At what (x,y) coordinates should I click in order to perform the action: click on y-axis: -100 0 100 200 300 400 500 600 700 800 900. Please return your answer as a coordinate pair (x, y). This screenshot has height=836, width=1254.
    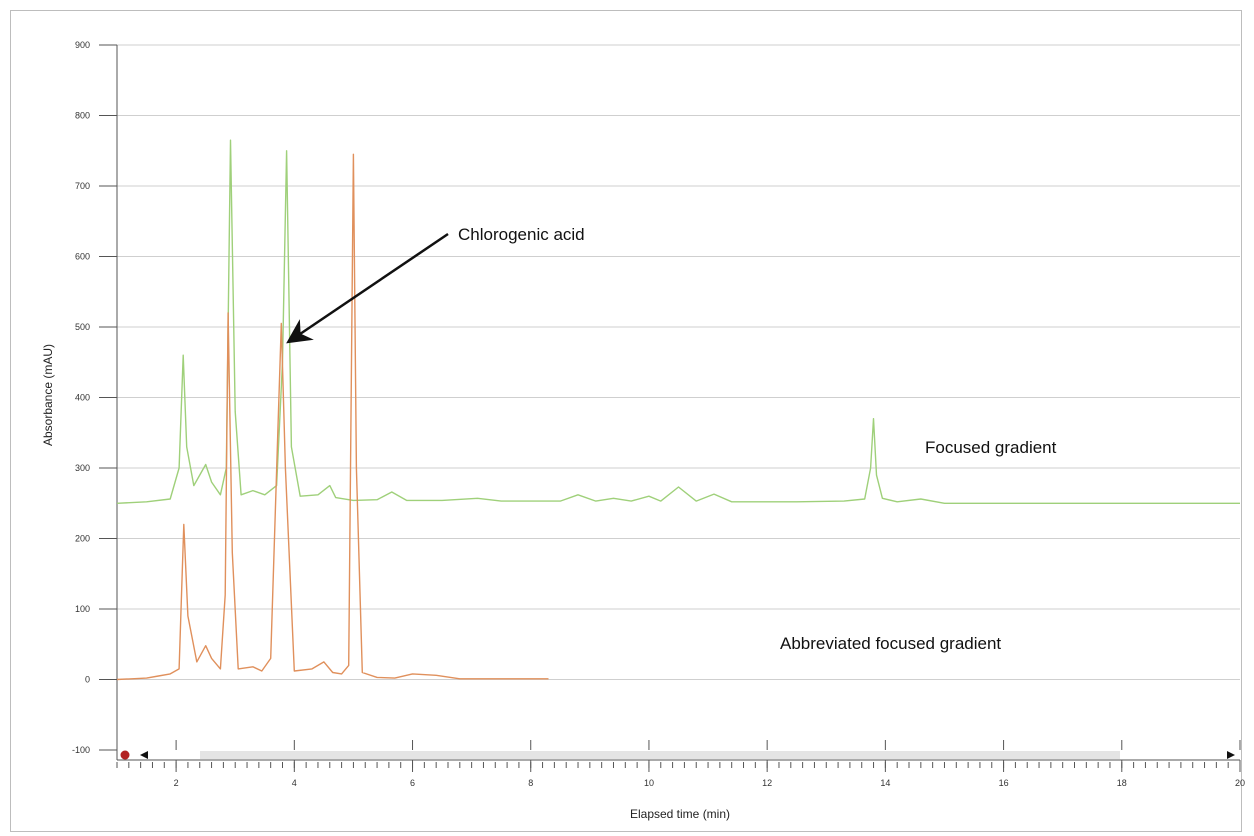
    Looking at the image, I should click on (95, 400).